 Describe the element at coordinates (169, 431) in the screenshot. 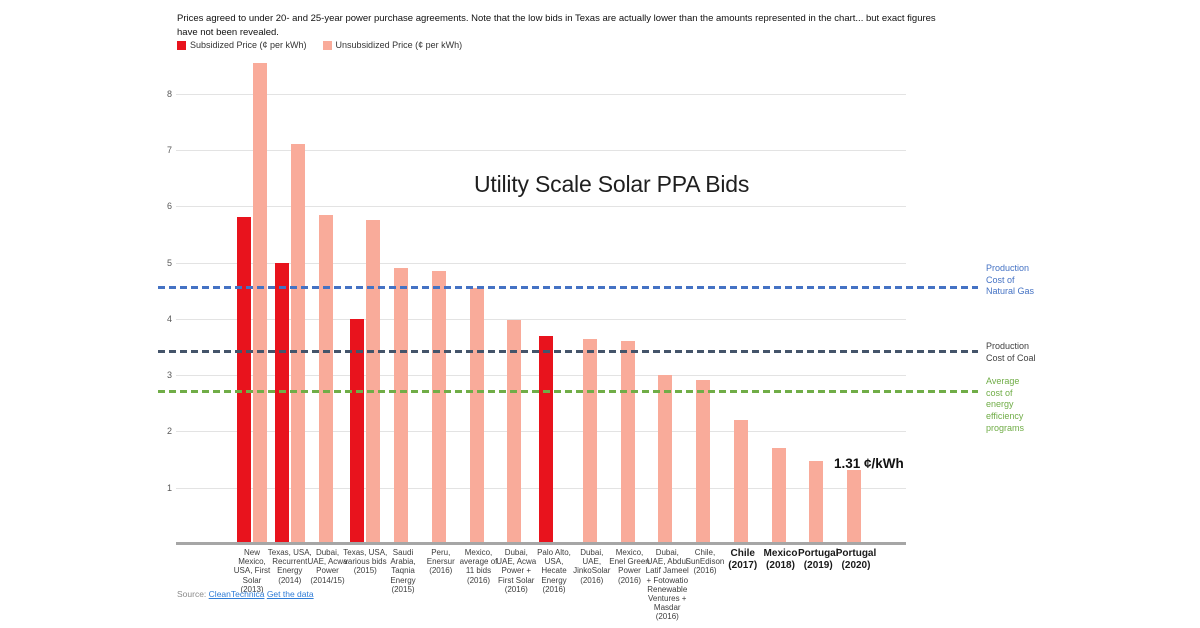

I see `y-axis-tick-label: 2` at that location.